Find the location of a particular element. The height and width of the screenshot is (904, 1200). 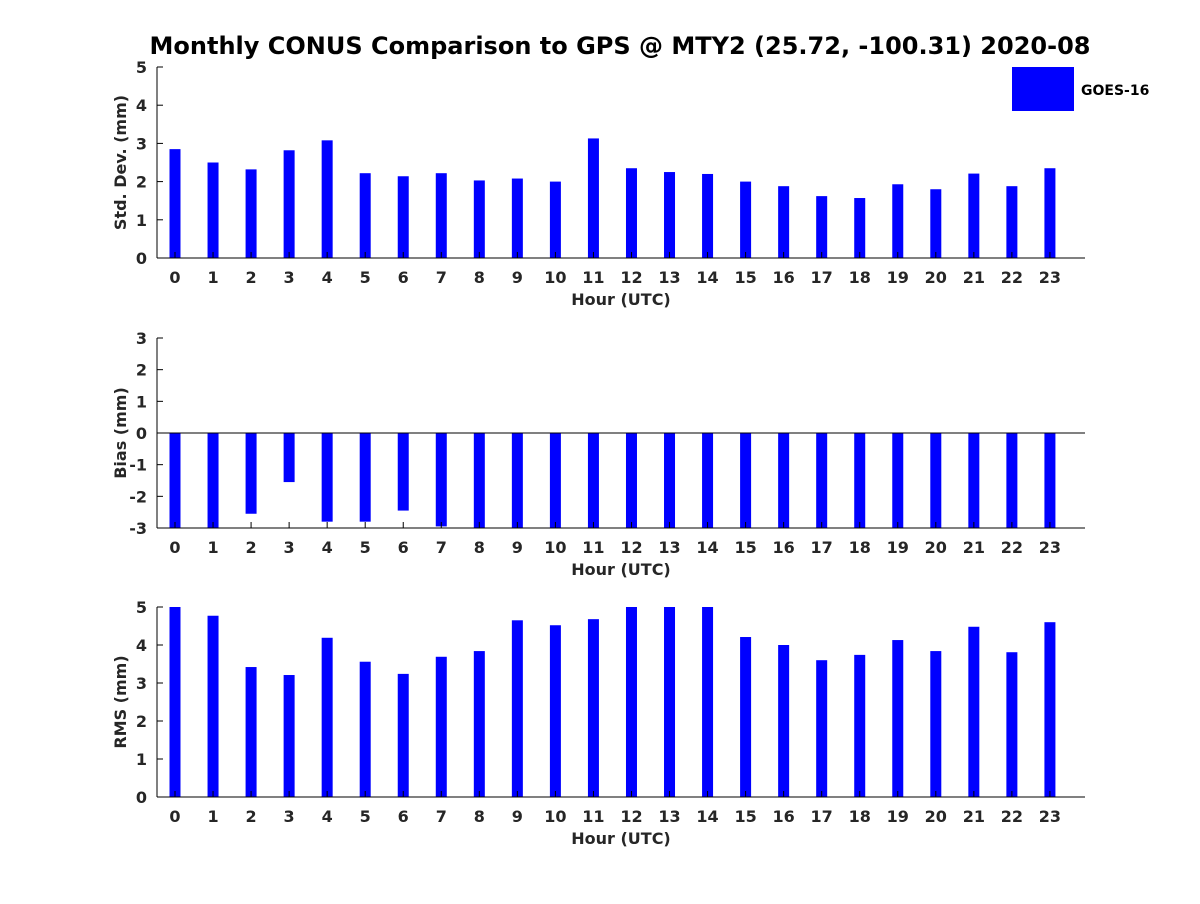

y-tick-label: -3 is located at coordinates (138, 528).